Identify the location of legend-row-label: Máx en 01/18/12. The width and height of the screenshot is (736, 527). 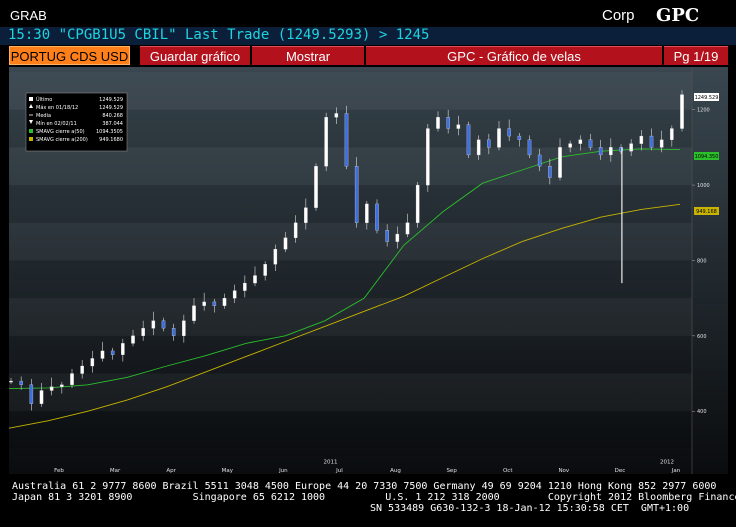
(57, 107).